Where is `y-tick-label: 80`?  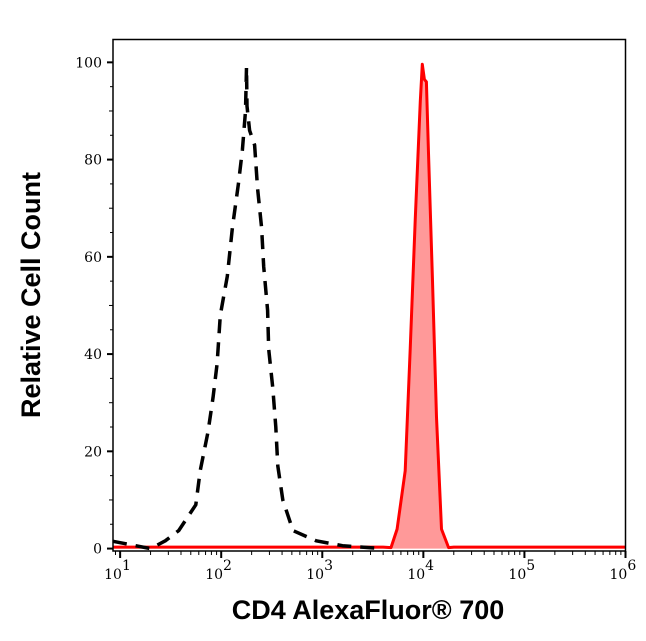
y-tick-label: 80 is located at coordinates (93, 161).